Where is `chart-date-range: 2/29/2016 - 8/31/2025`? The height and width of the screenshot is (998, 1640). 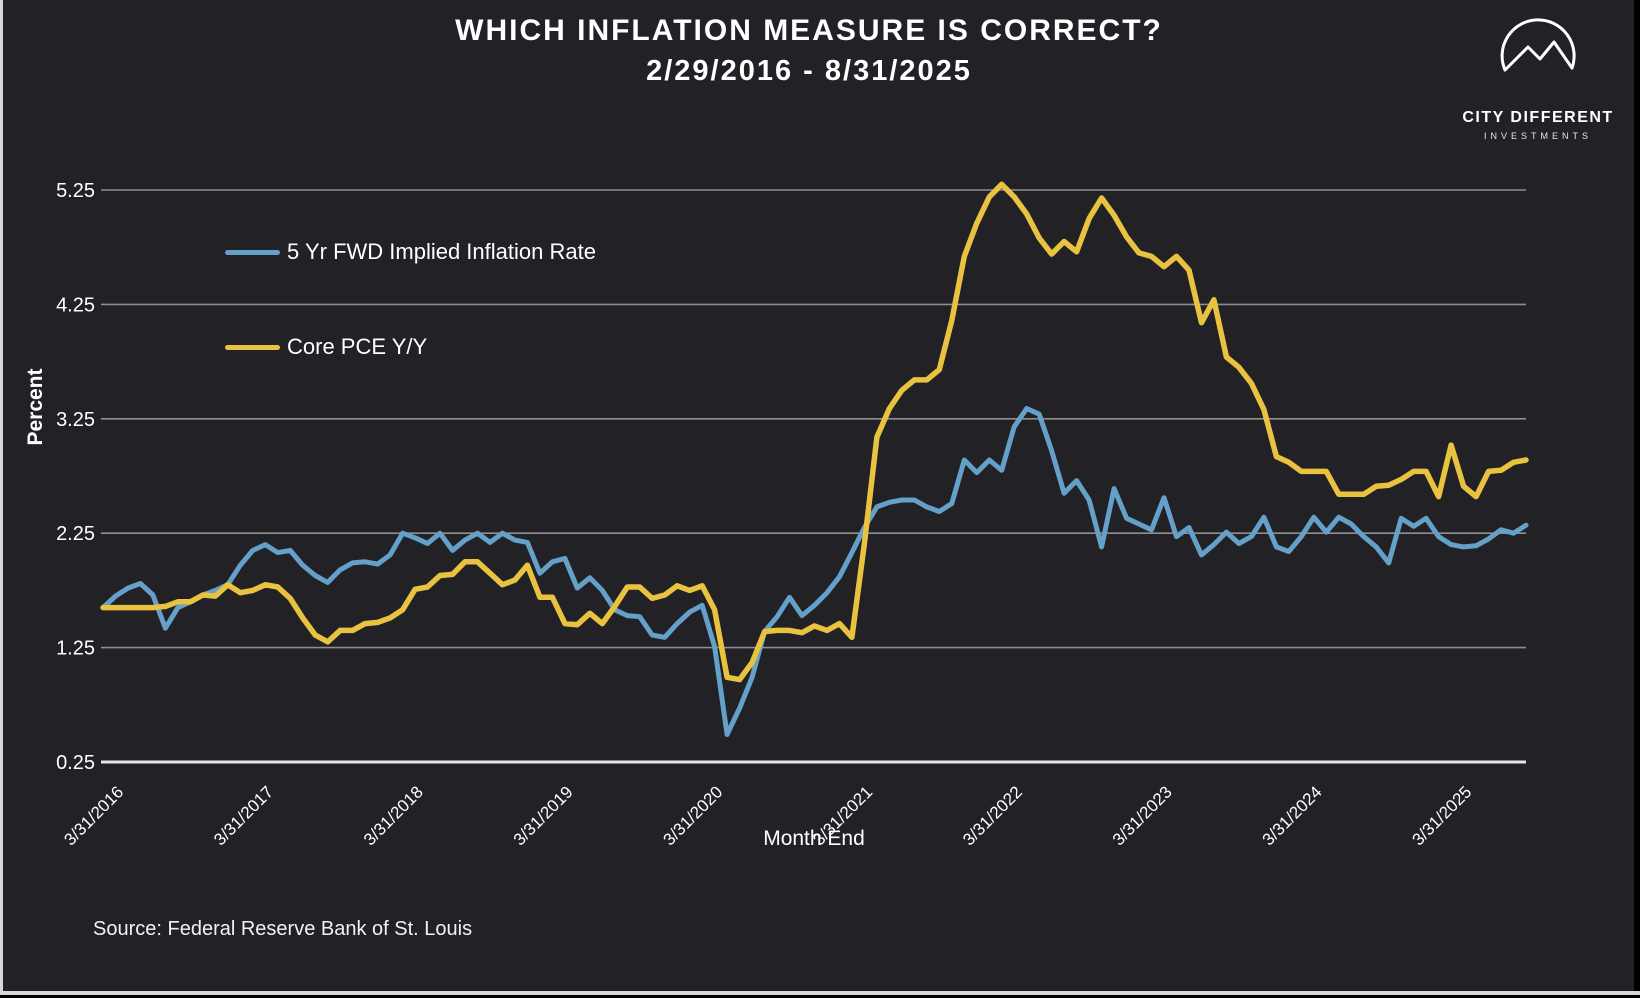 chart-date-range: 2/29/2016 - 8/31/2025 is located at coordinates (809, 71).